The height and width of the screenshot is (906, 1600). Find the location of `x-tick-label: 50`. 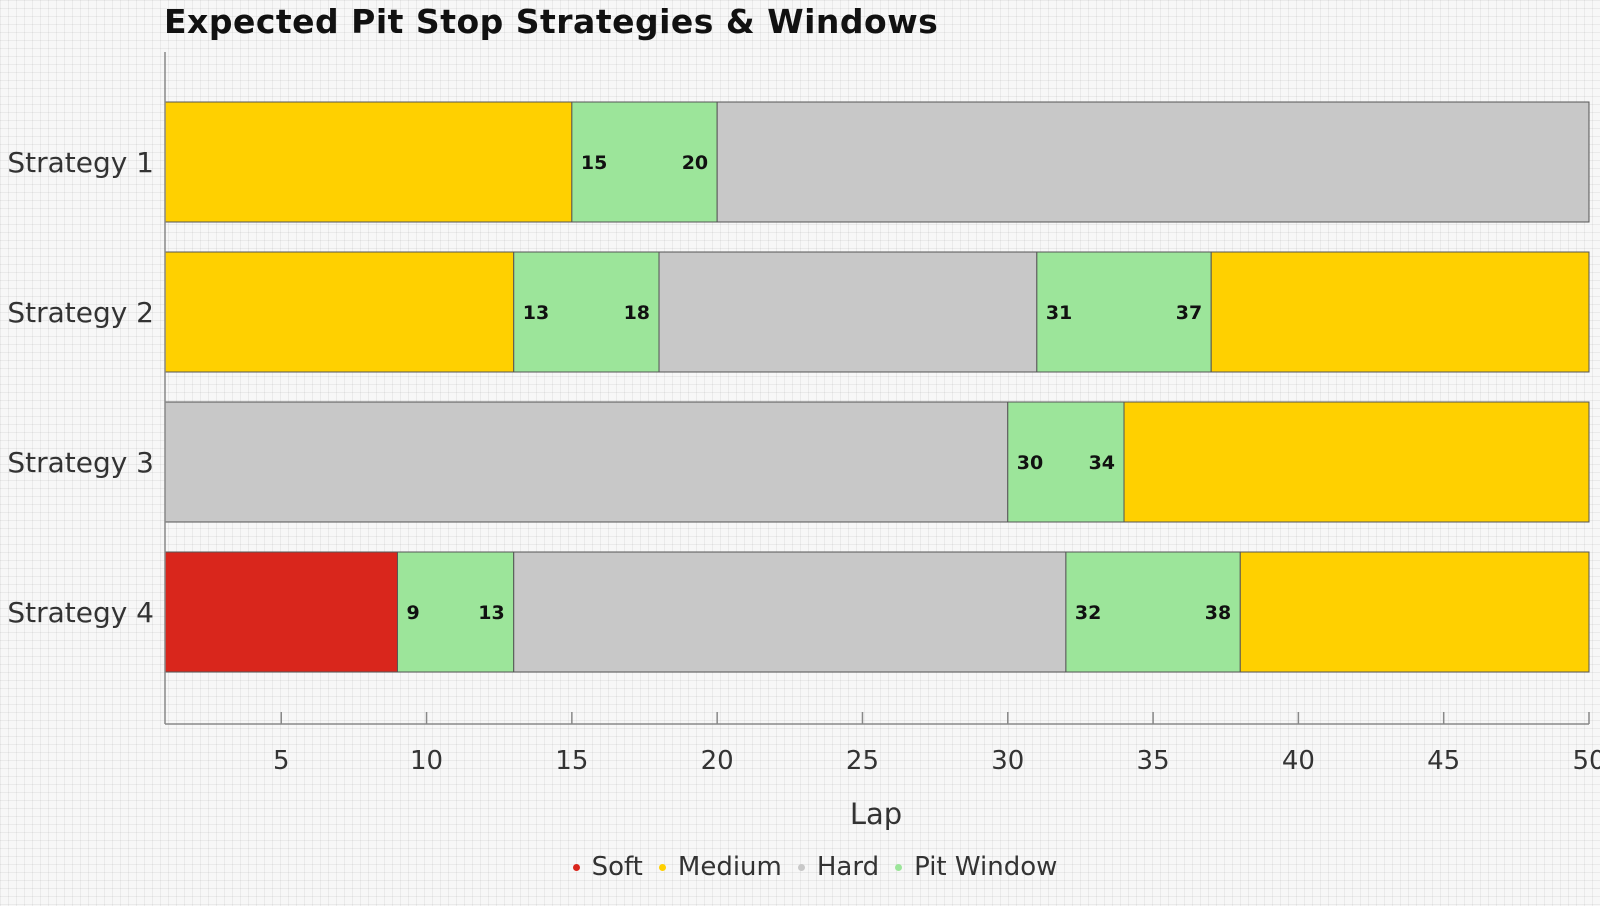

x-tick-label: 50 is located at coordinates (1586, 761).